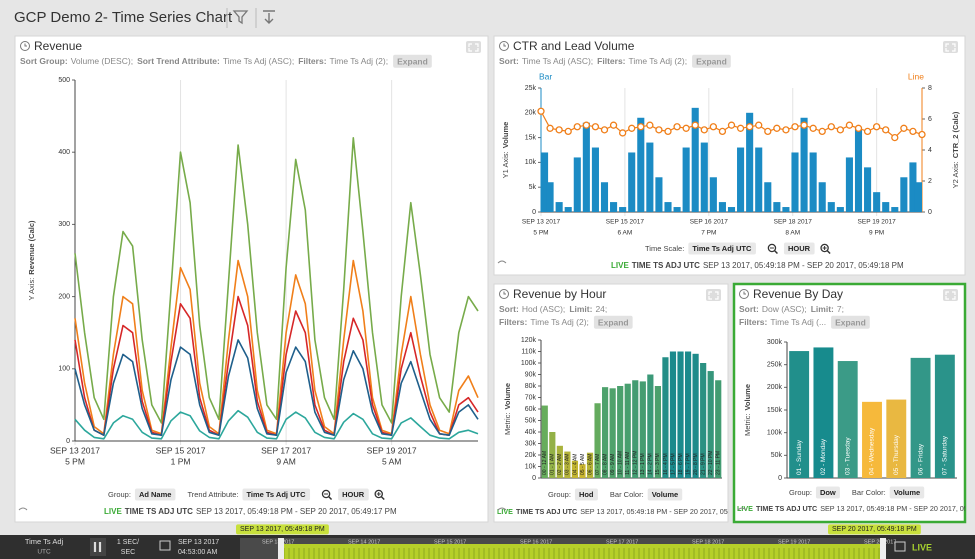 The width and height of the screenshot is (975, 559). What do you see at coordinates (64, 296) in the screenshot?
I see `y-tick-label: 200` at bounding box center [64, 296].